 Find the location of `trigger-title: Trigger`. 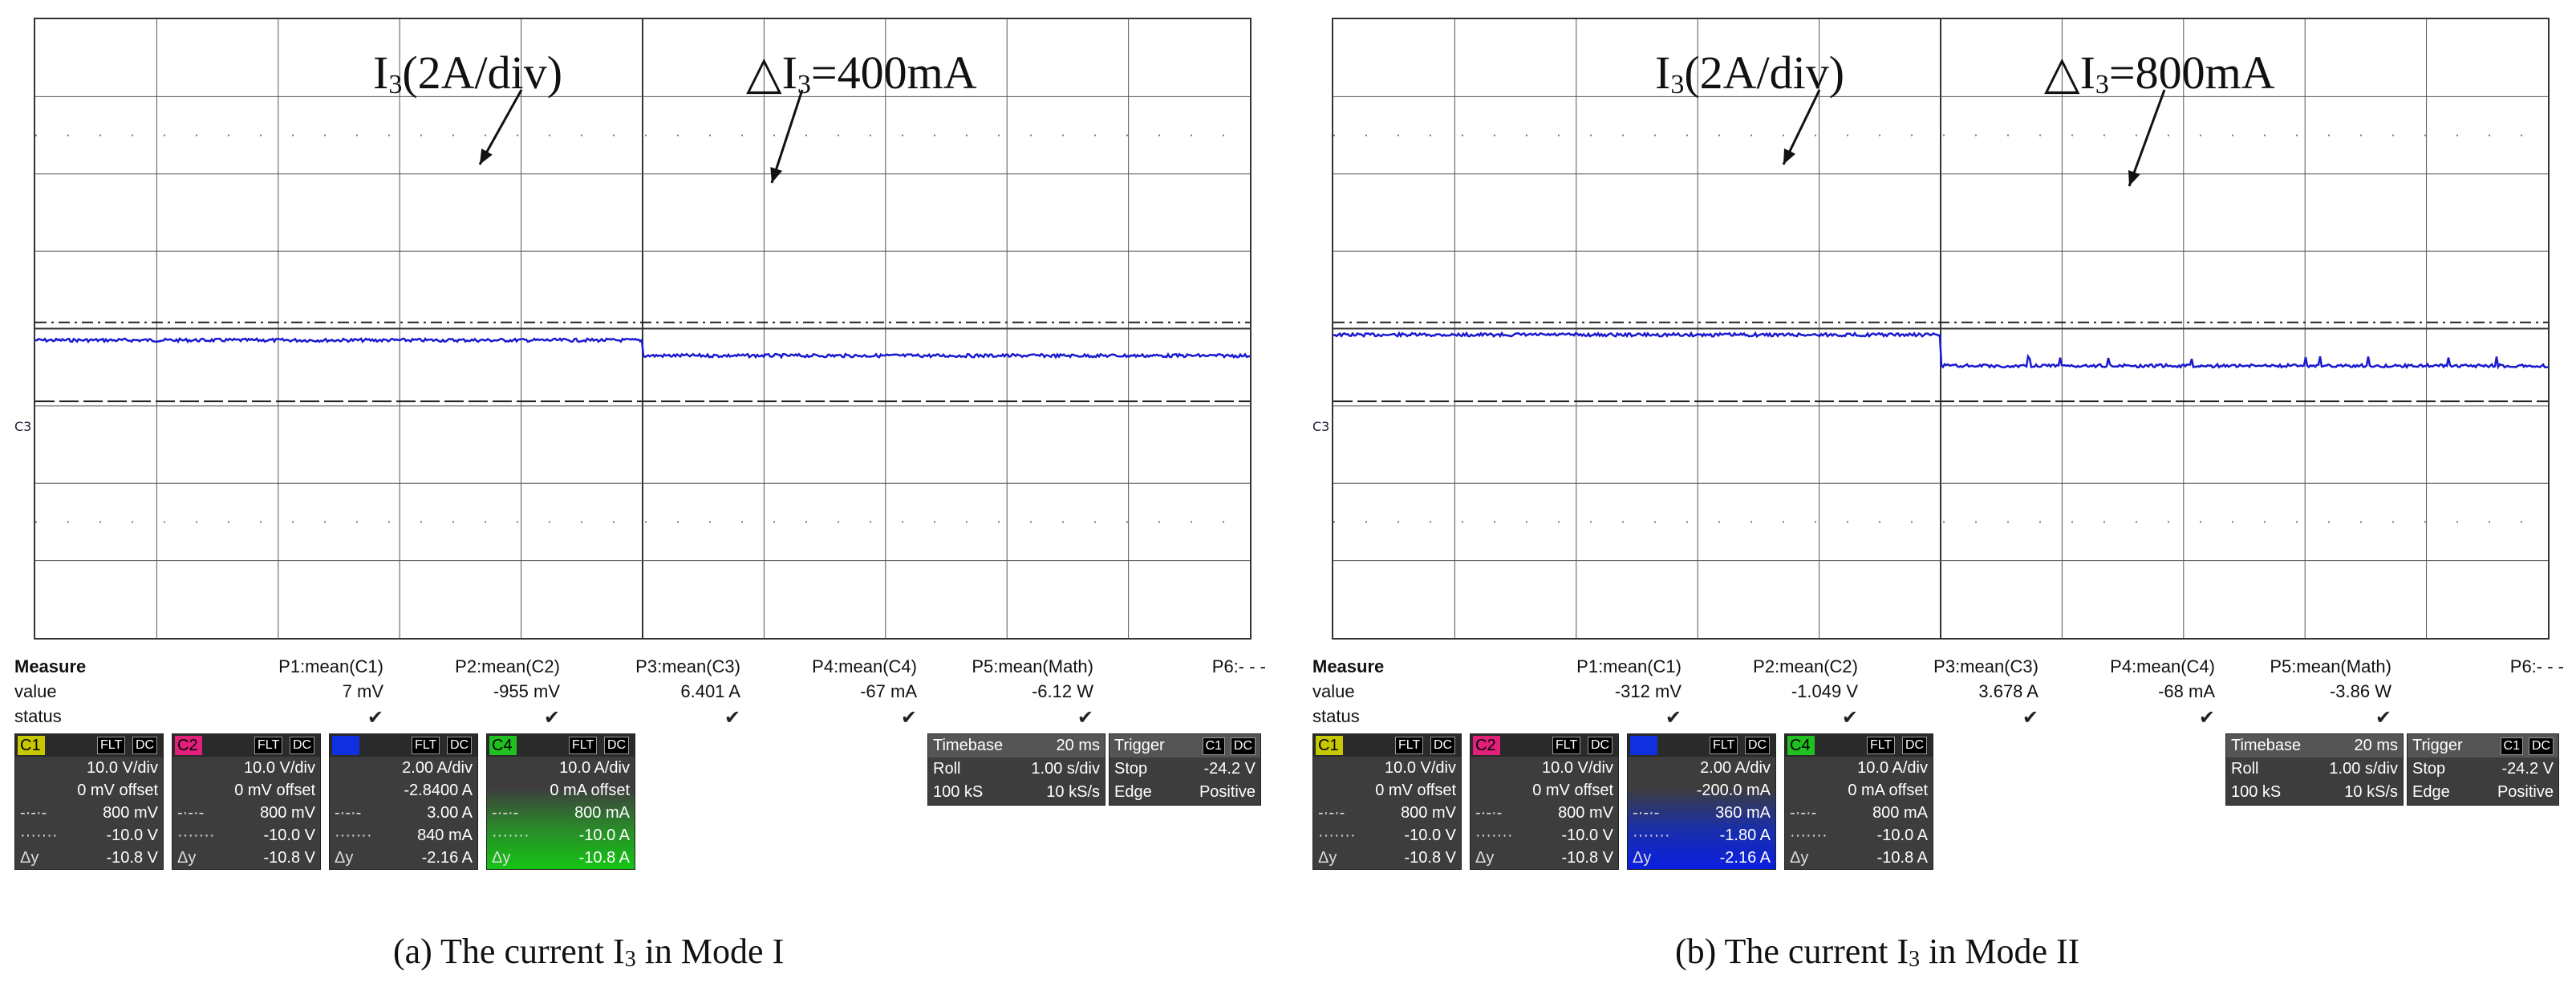

trigger-title: Trigger is located at coordinates (1139, 745).